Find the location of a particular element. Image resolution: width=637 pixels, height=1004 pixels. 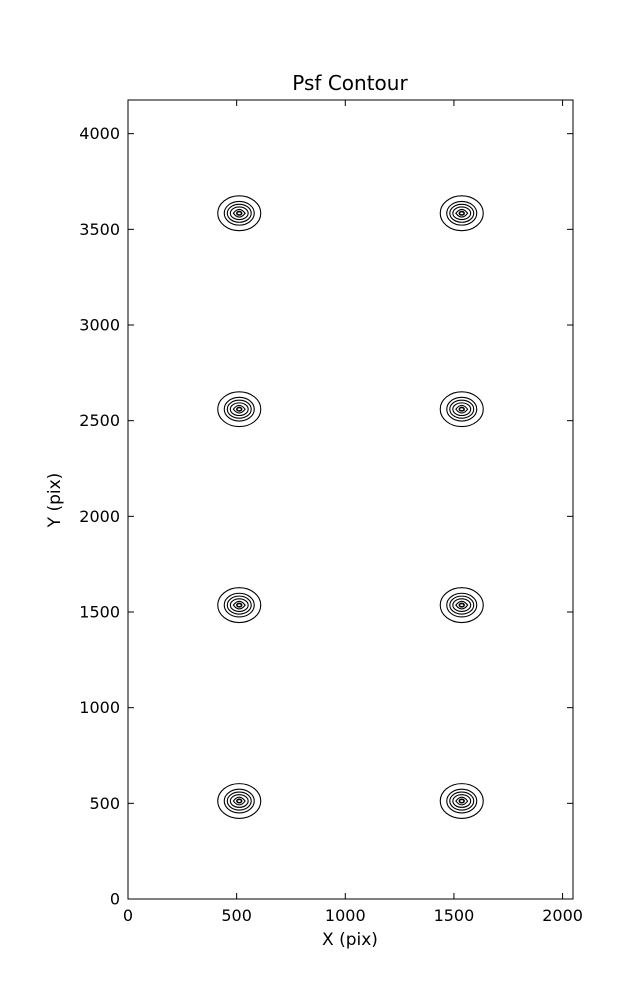

x-tick-label: 2000 is located at coordinates (562, 915).